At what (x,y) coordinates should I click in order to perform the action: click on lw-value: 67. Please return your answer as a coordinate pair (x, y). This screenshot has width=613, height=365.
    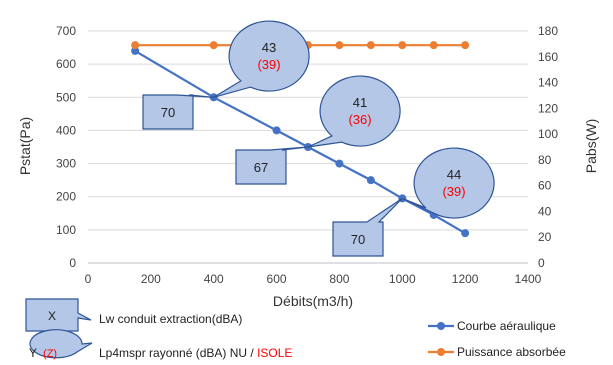
    Looking at the image, I should click on (261, 167).